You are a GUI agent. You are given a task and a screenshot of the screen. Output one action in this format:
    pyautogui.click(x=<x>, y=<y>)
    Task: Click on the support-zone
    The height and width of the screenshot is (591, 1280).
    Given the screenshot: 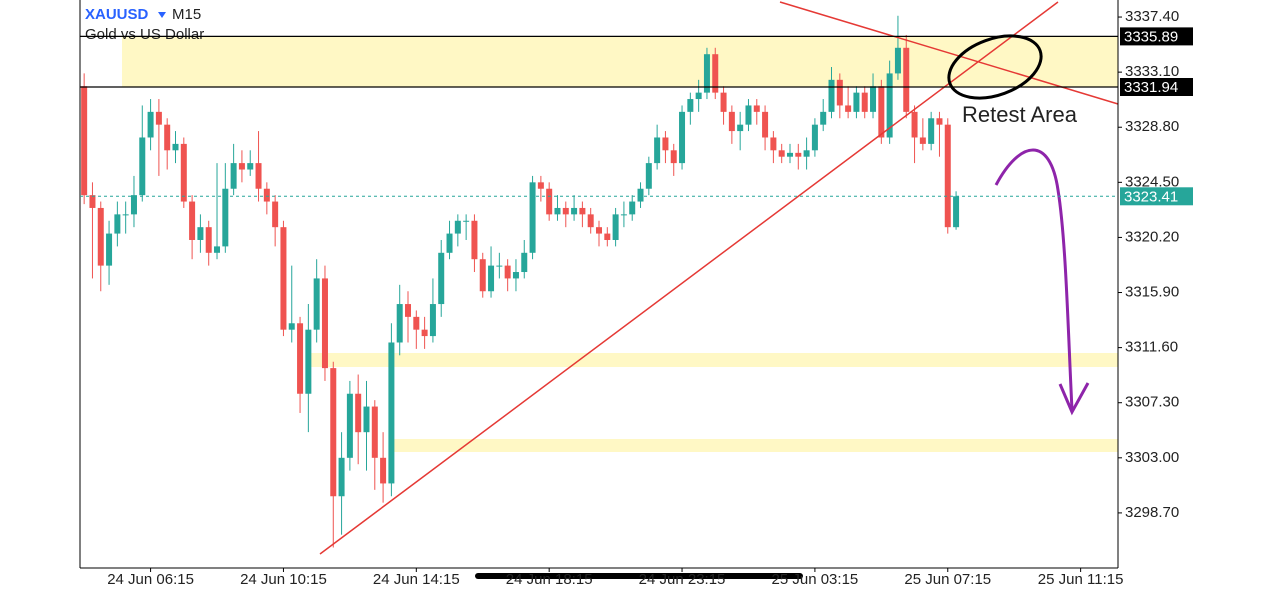 What is the action you would take?
    pyautogui.click(x=714, y=360)
    